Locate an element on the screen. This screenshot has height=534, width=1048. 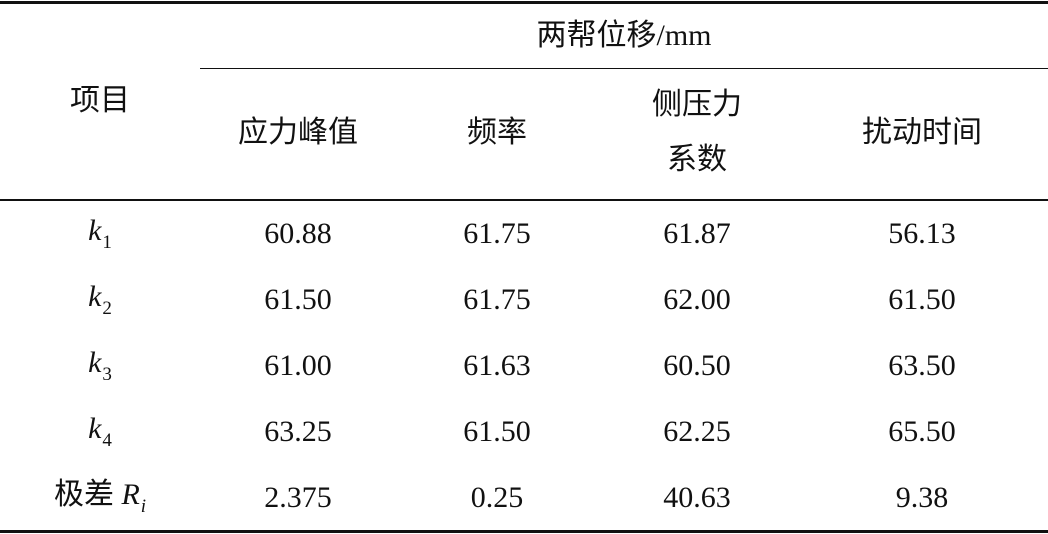
cell-value: 62.00 is located at coordinates (697, 299).